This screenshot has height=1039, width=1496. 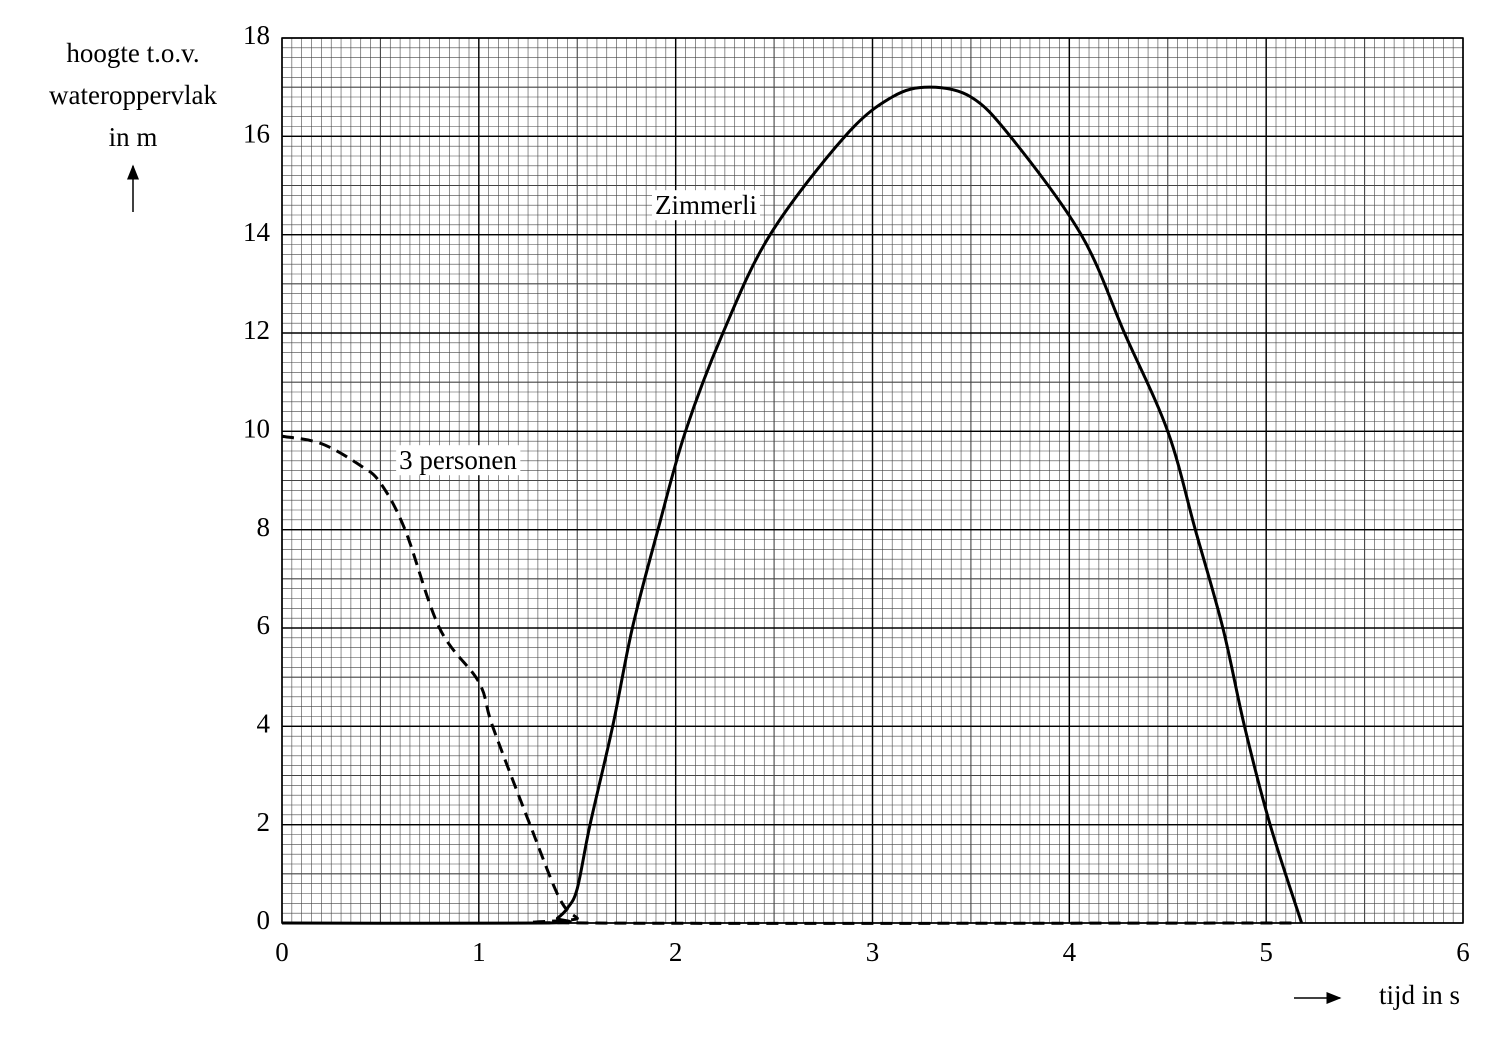 I want to click on series-label: 3 personen, so click(x=458, y=460).